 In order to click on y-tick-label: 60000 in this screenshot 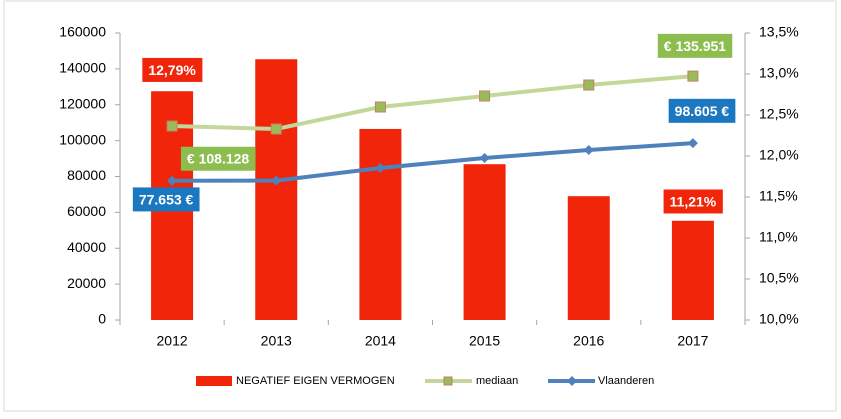, I will do `click(86, 211)`.